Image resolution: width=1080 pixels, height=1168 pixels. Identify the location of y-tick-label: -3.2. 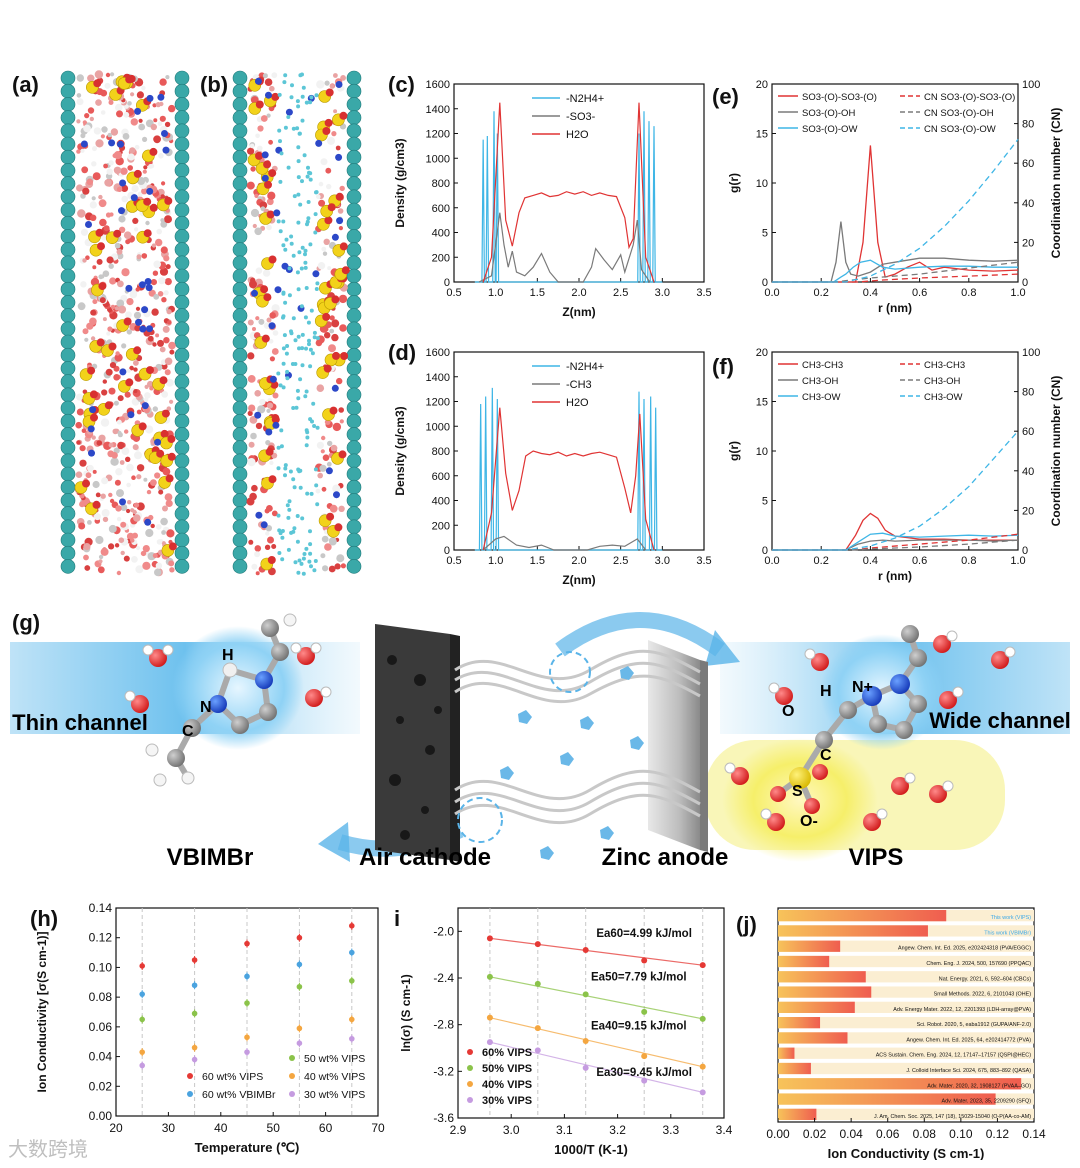
(443, 1071).